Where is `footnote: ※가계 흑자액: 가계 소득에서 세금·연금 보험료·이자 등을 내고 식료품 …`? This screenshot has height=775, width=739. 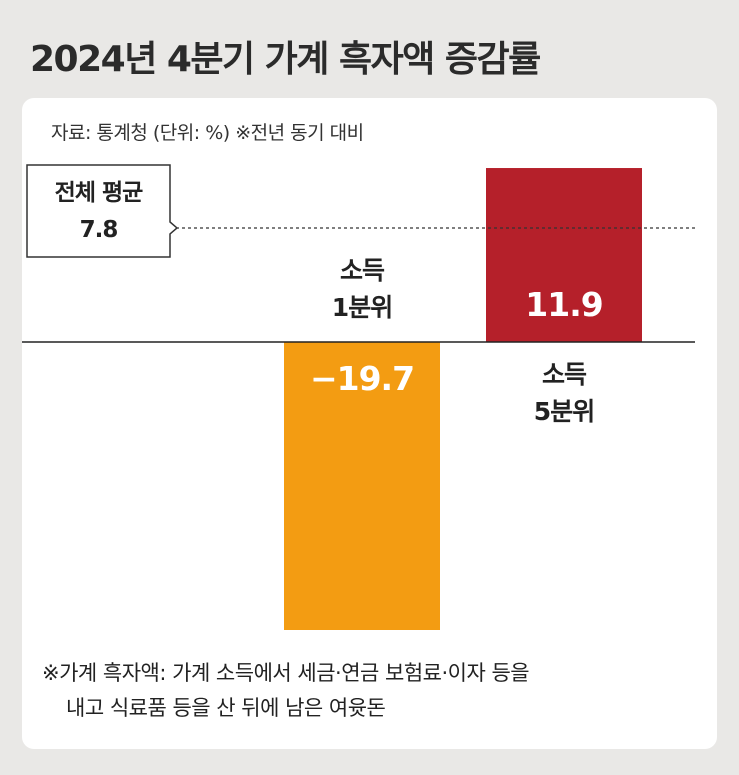 footnote: ※가계 흑자액: 가계 소득에서 세금·연금 보험료·이자 등을 내고 식료품 … is located at coordinates (286, 691).